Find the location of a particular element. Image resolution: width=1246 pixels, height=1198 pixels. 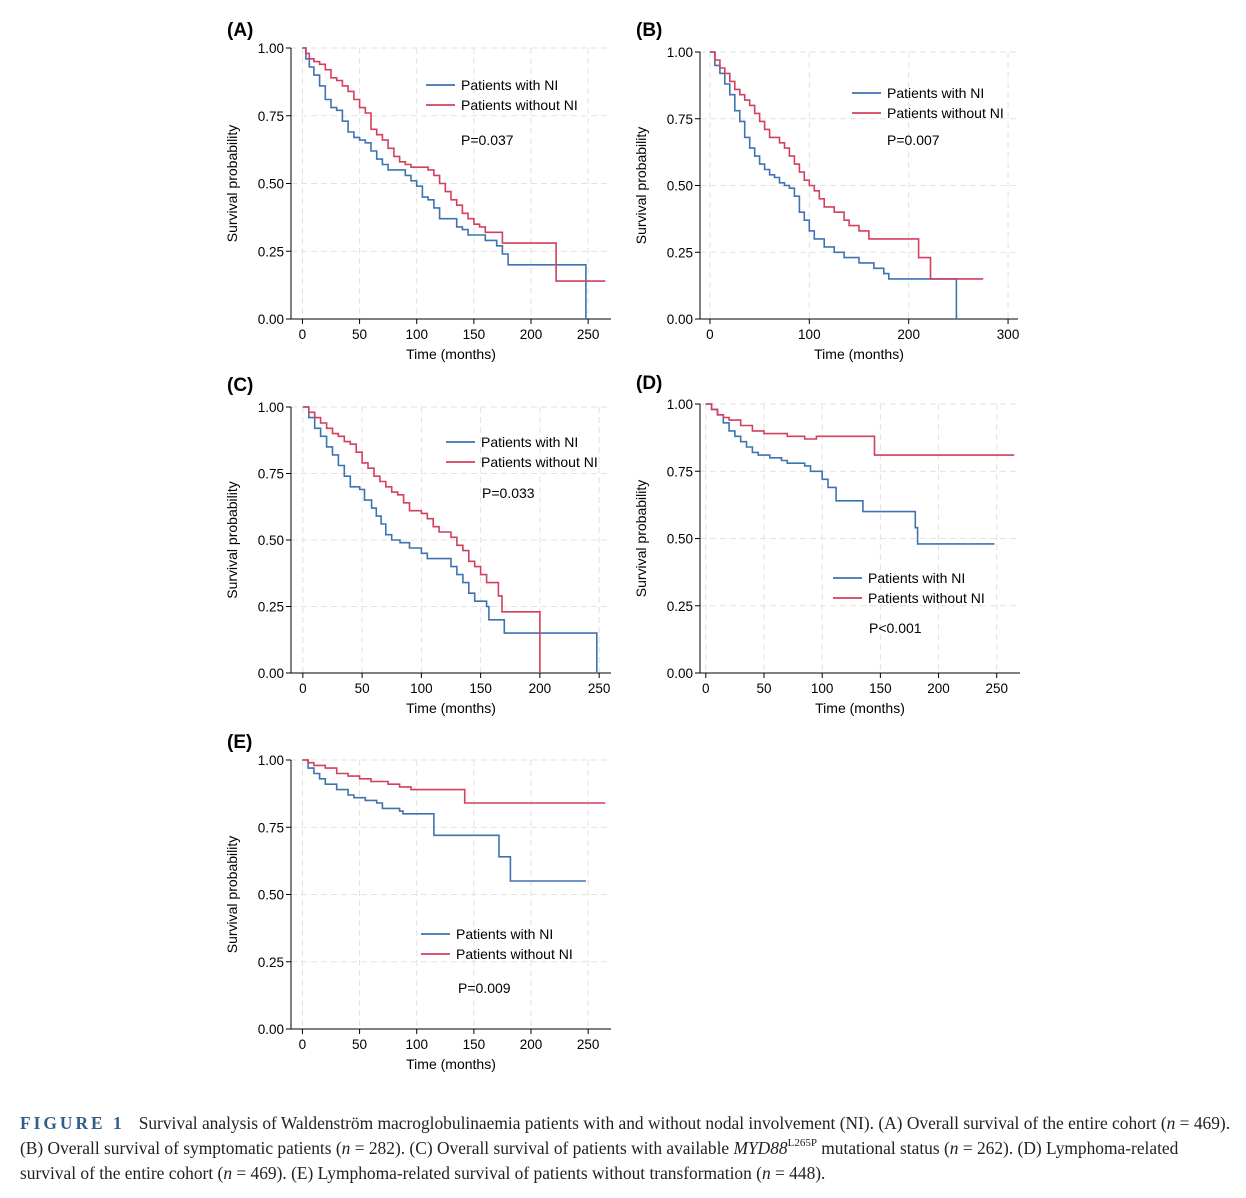

panel-label: (A) is located at coordinates (240, 30).